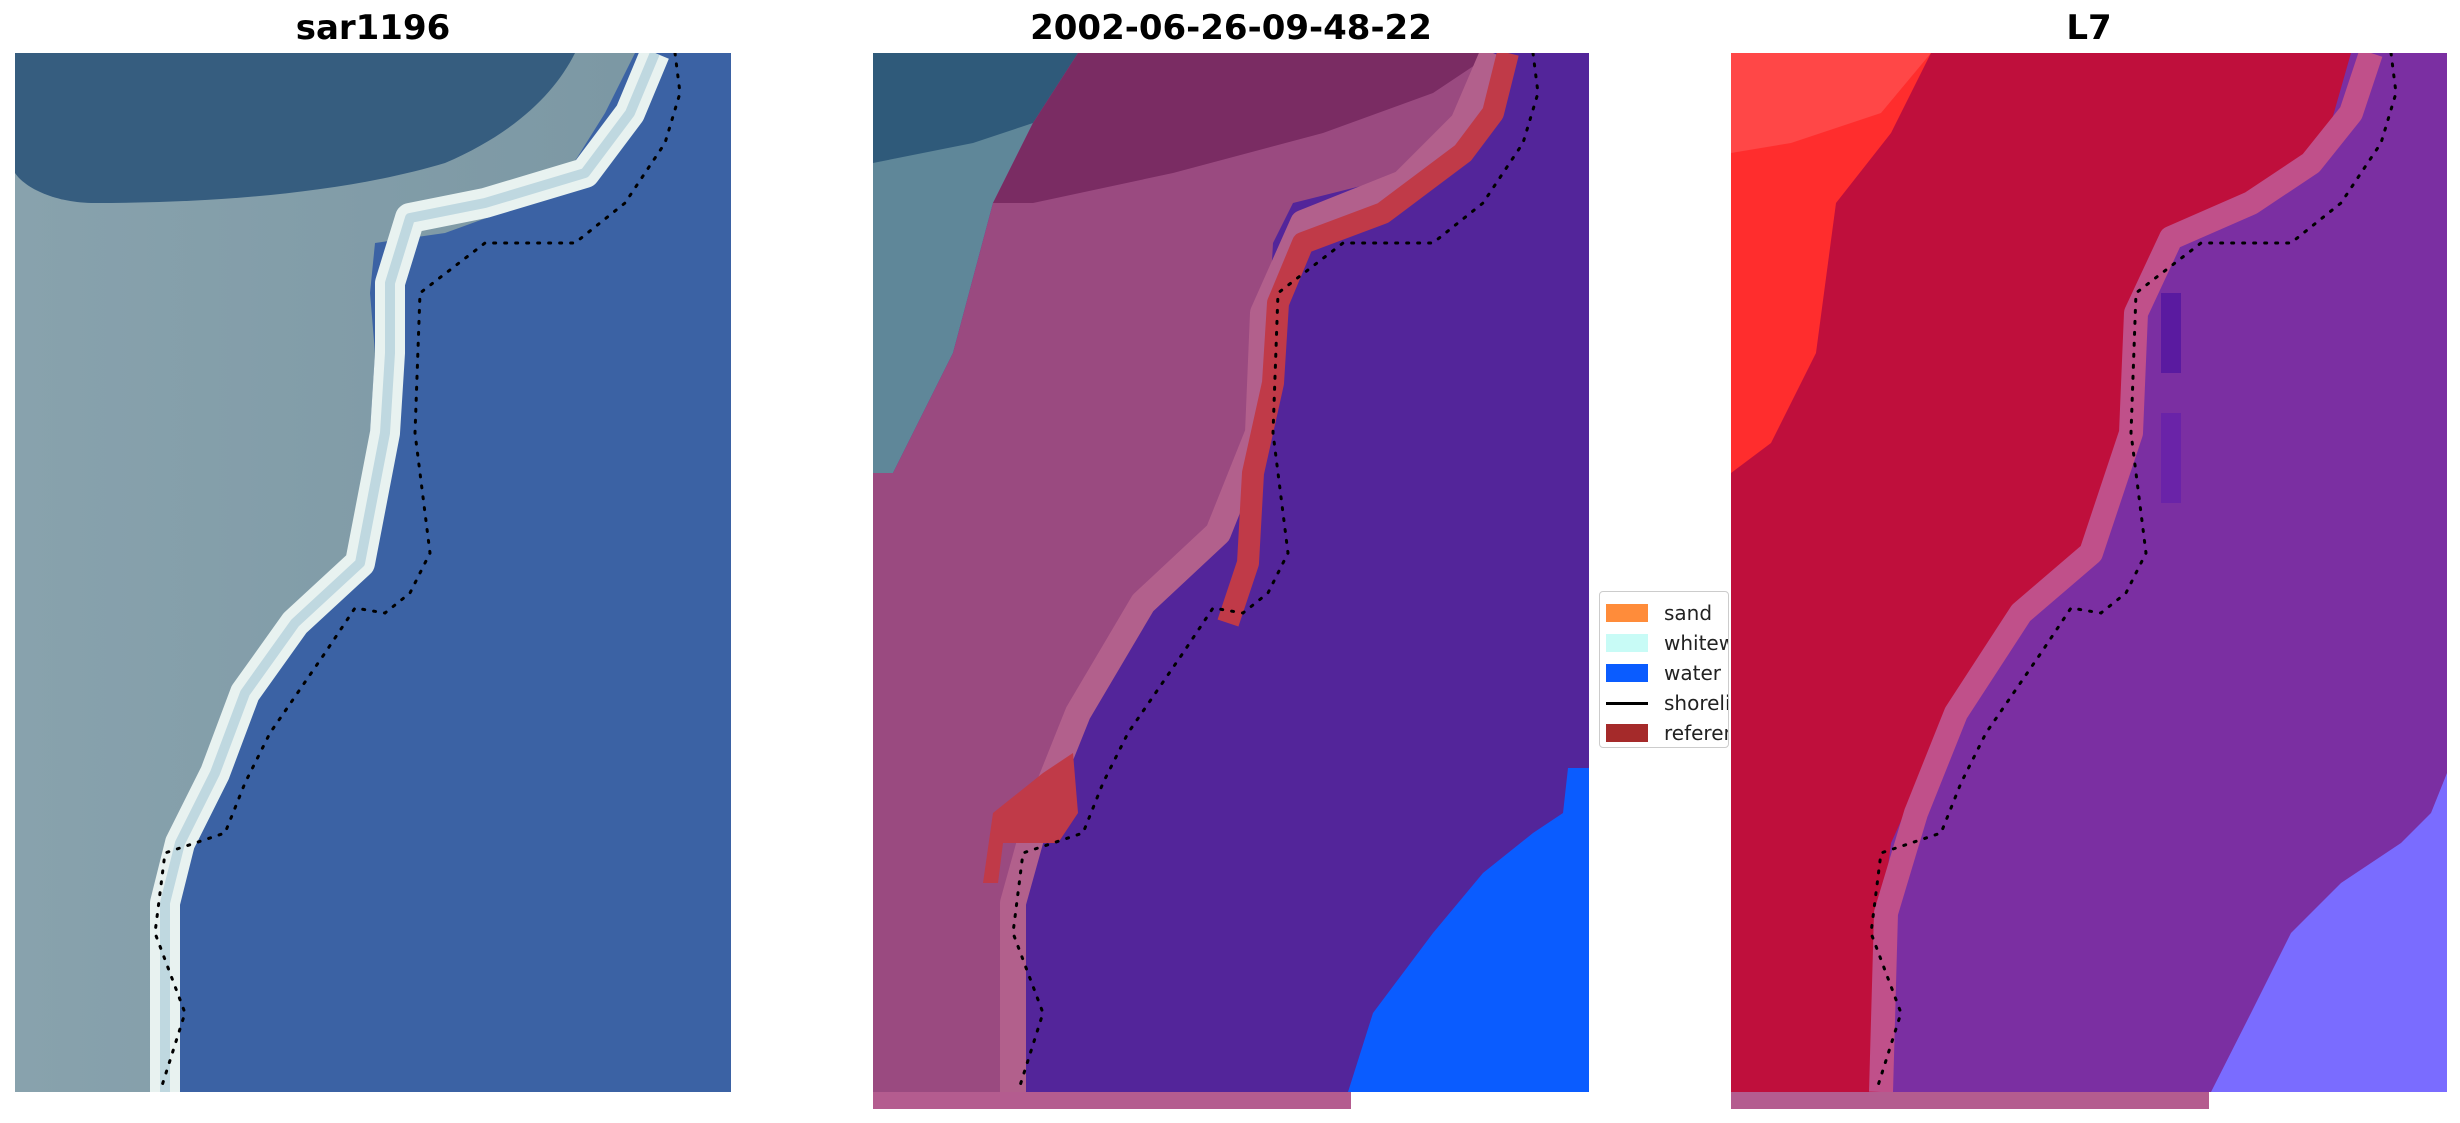 Image resolution: width=2460 pixels, height=1123 pixels. I want to click on shoreline-line-swatch, so click(1627, 703).